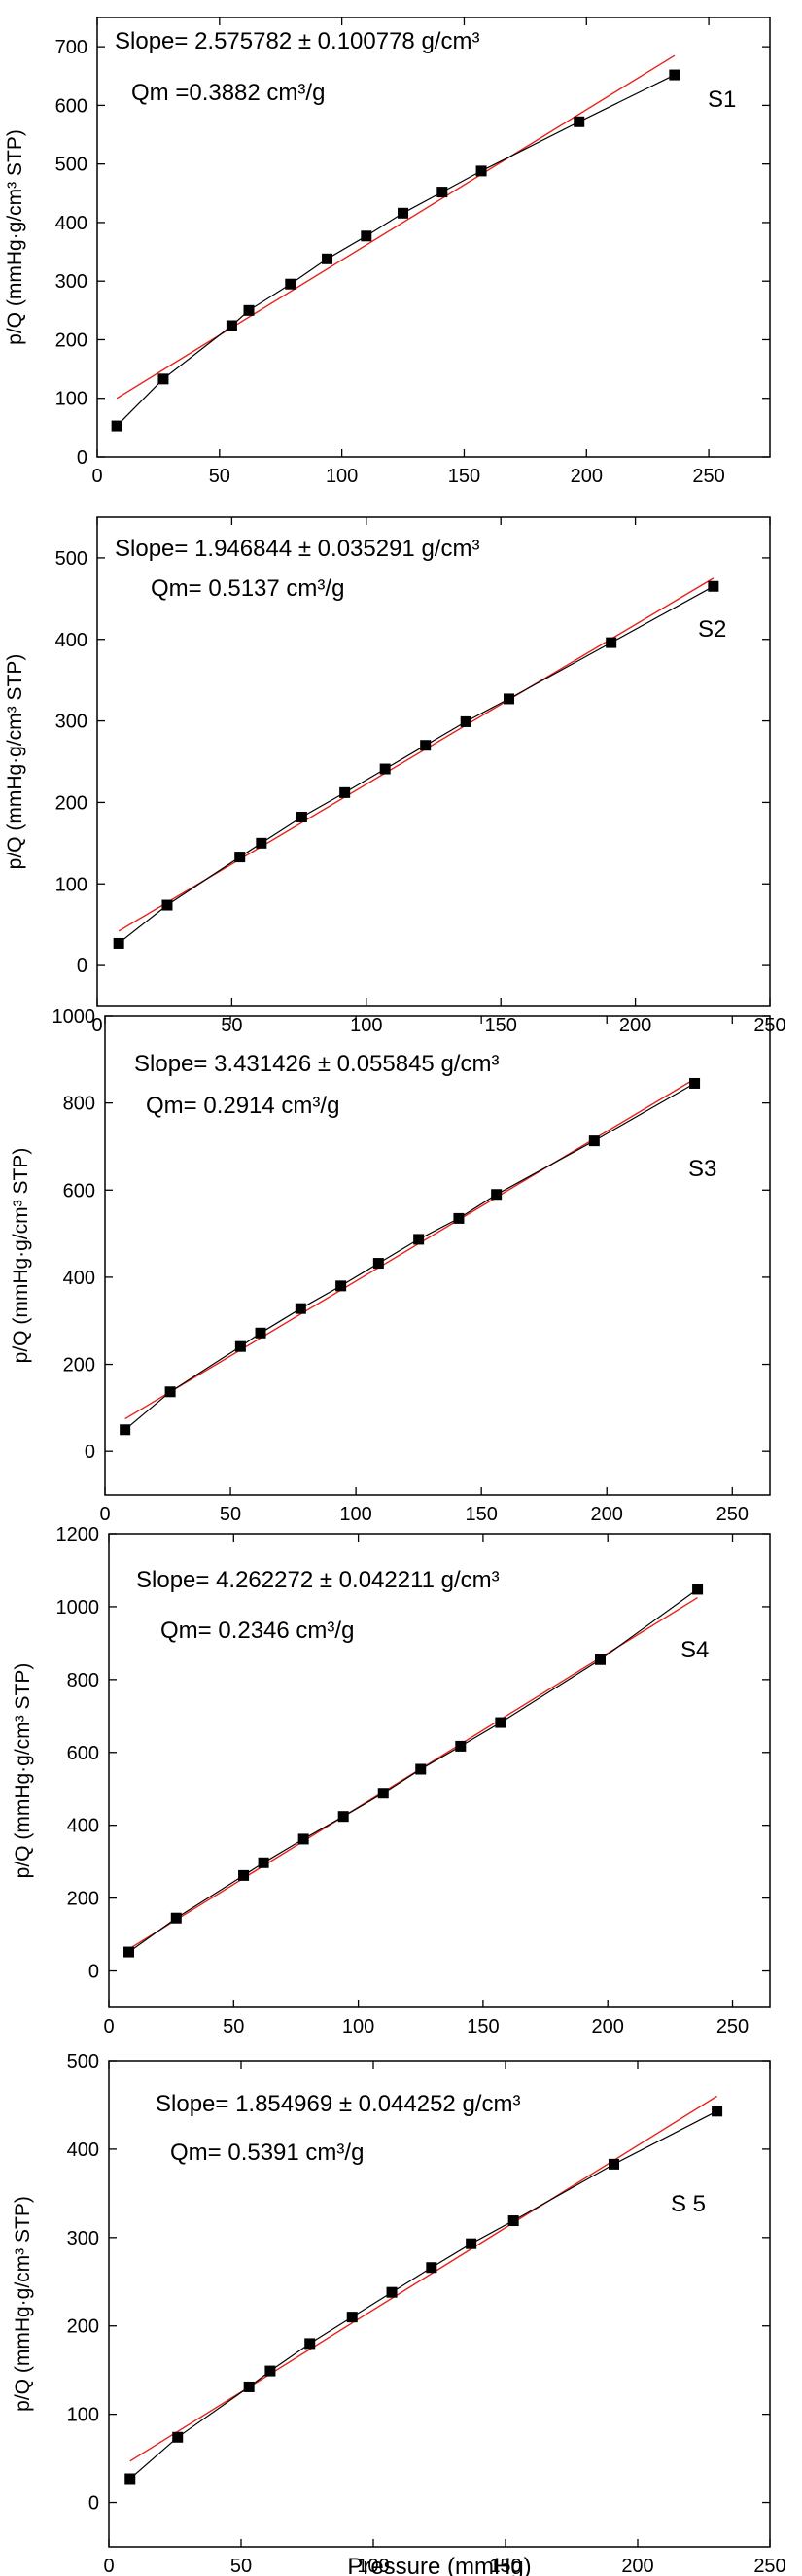 The width and height of the screenshot is (802, 2576). Describe the element at coordinates (242, 1106) in the screenshot. I see `qm-annotation: Qm= 0.2914 cm³/g` at that location.